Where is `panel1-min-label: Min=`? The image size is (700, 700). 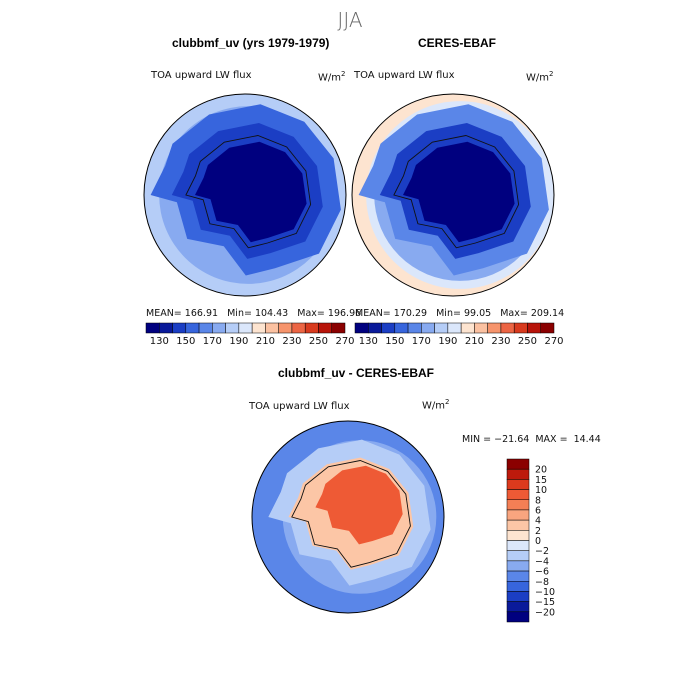 panel1-min-label: Min= is located at coordinates (239, 313).